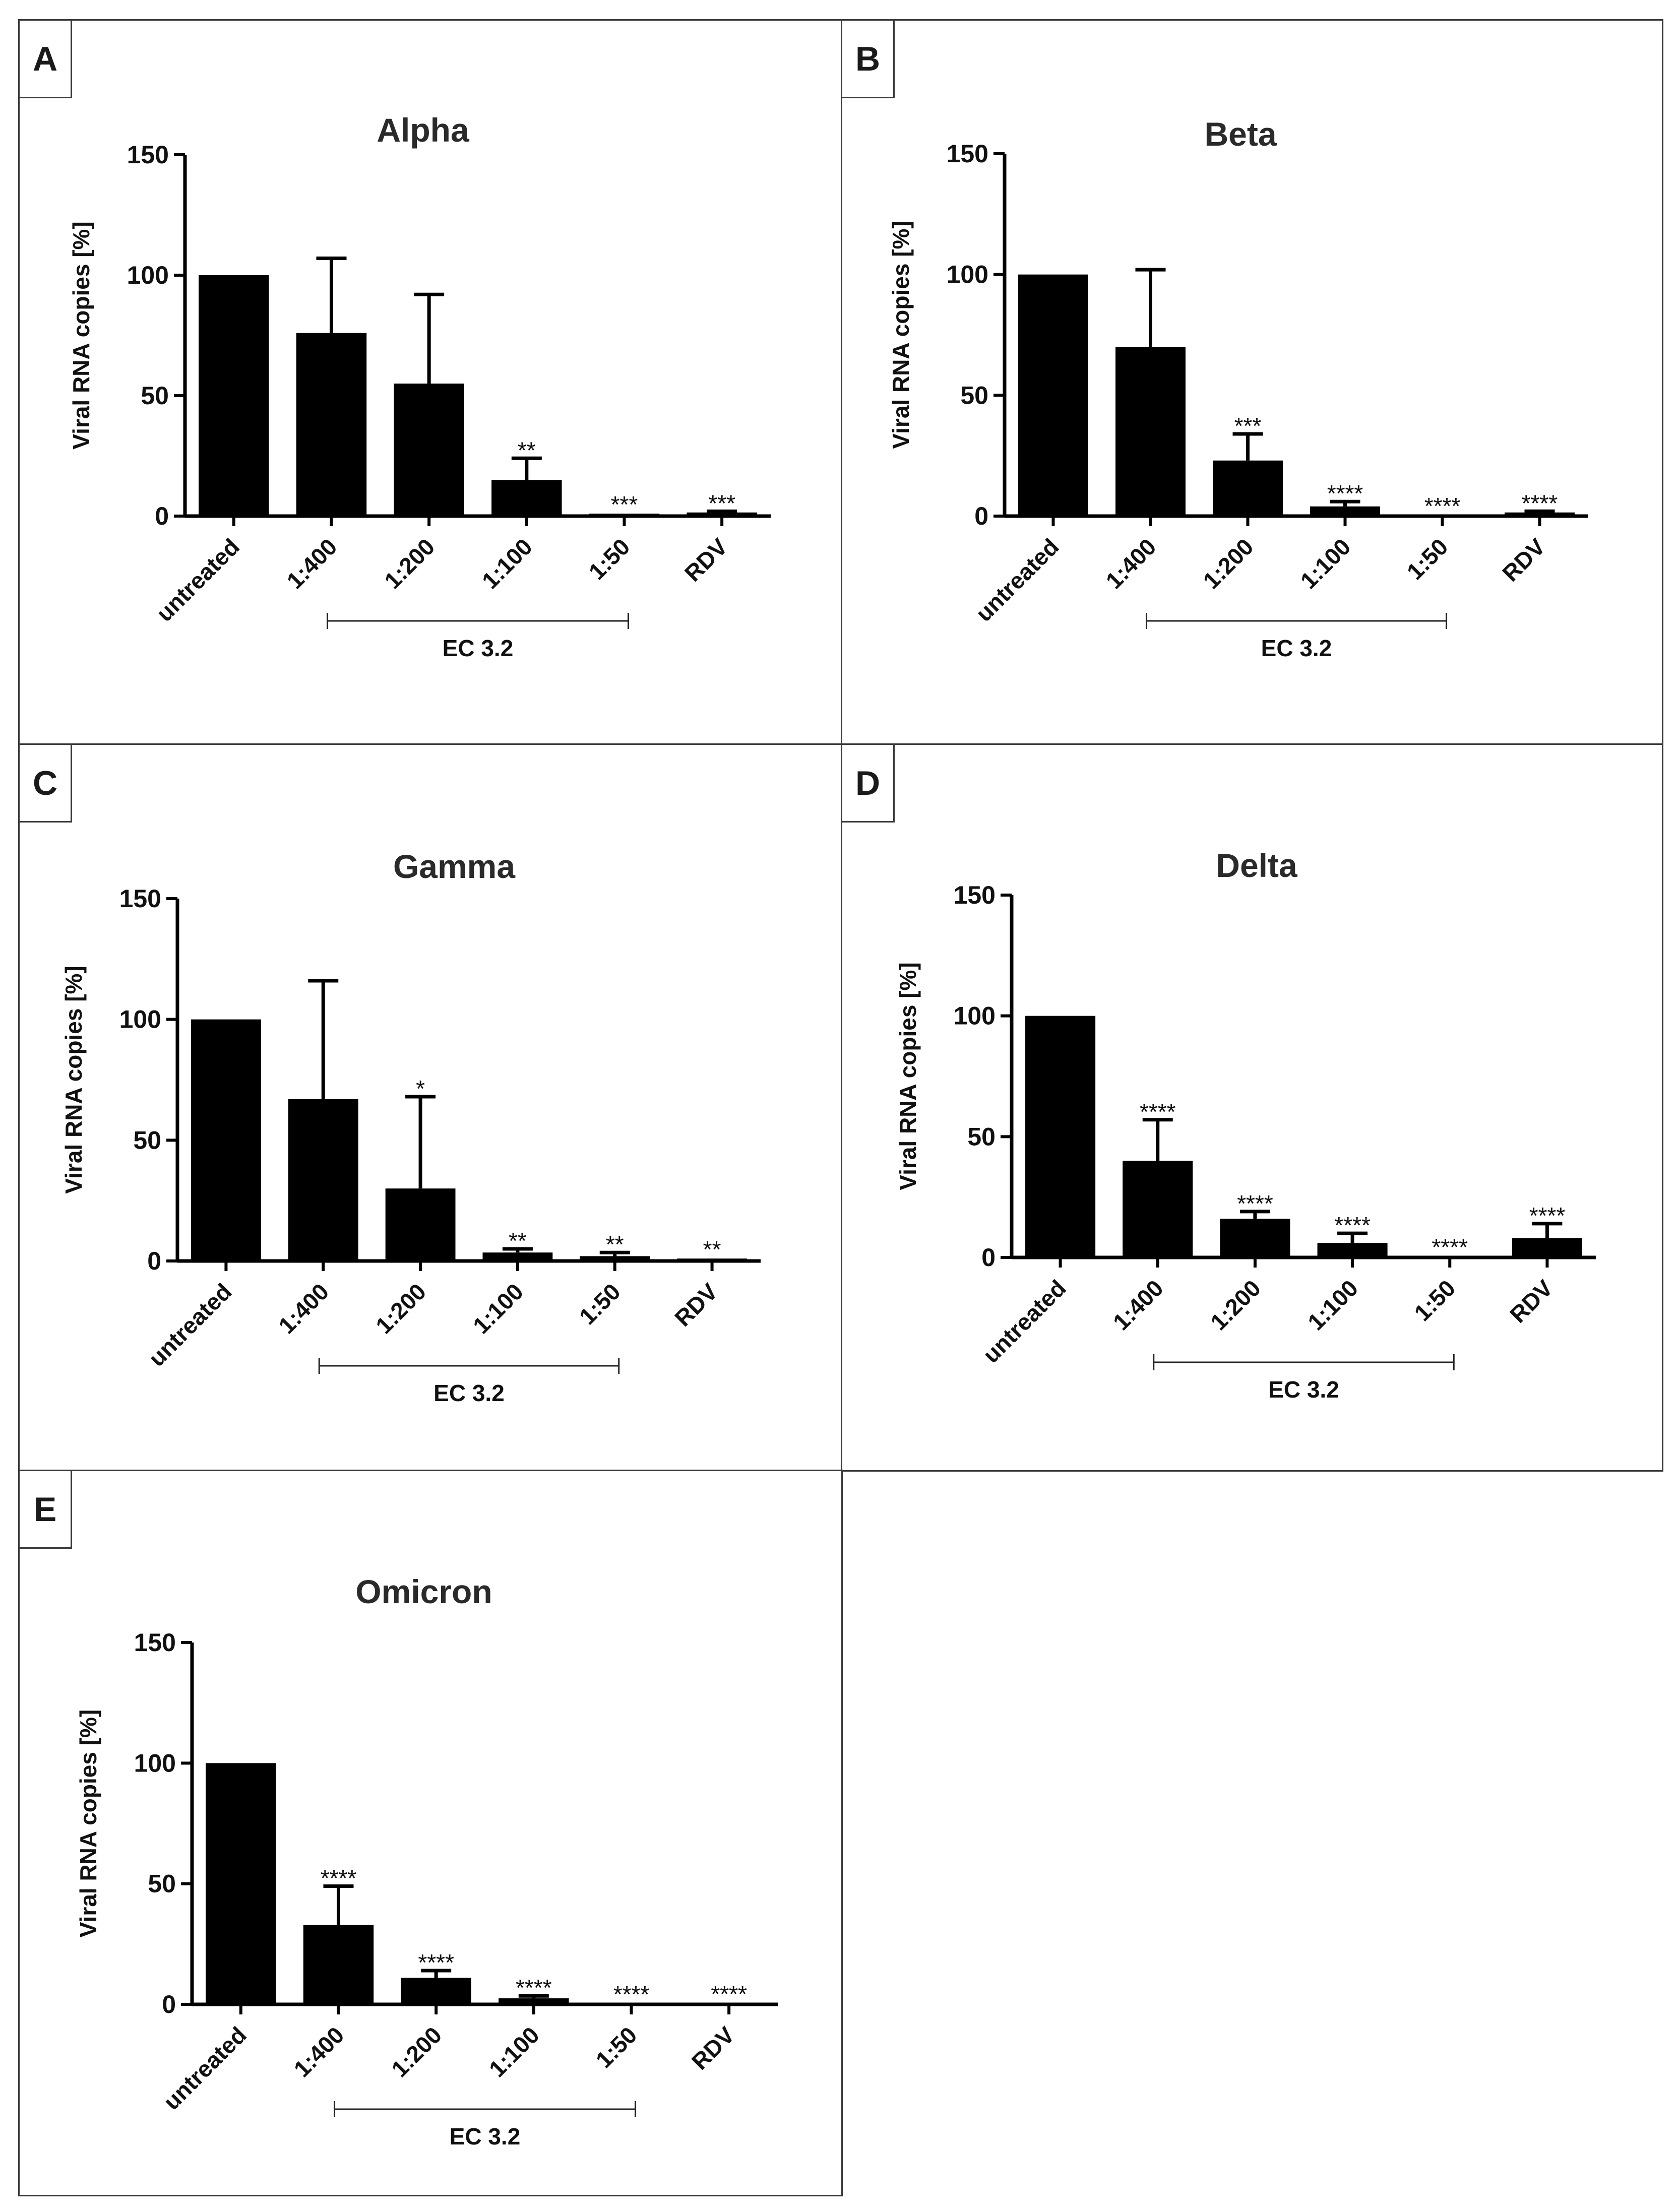 The height and width of the screenshot is (2212, 1678). I want to click on chart-title: Gamma, so click(455, 866).